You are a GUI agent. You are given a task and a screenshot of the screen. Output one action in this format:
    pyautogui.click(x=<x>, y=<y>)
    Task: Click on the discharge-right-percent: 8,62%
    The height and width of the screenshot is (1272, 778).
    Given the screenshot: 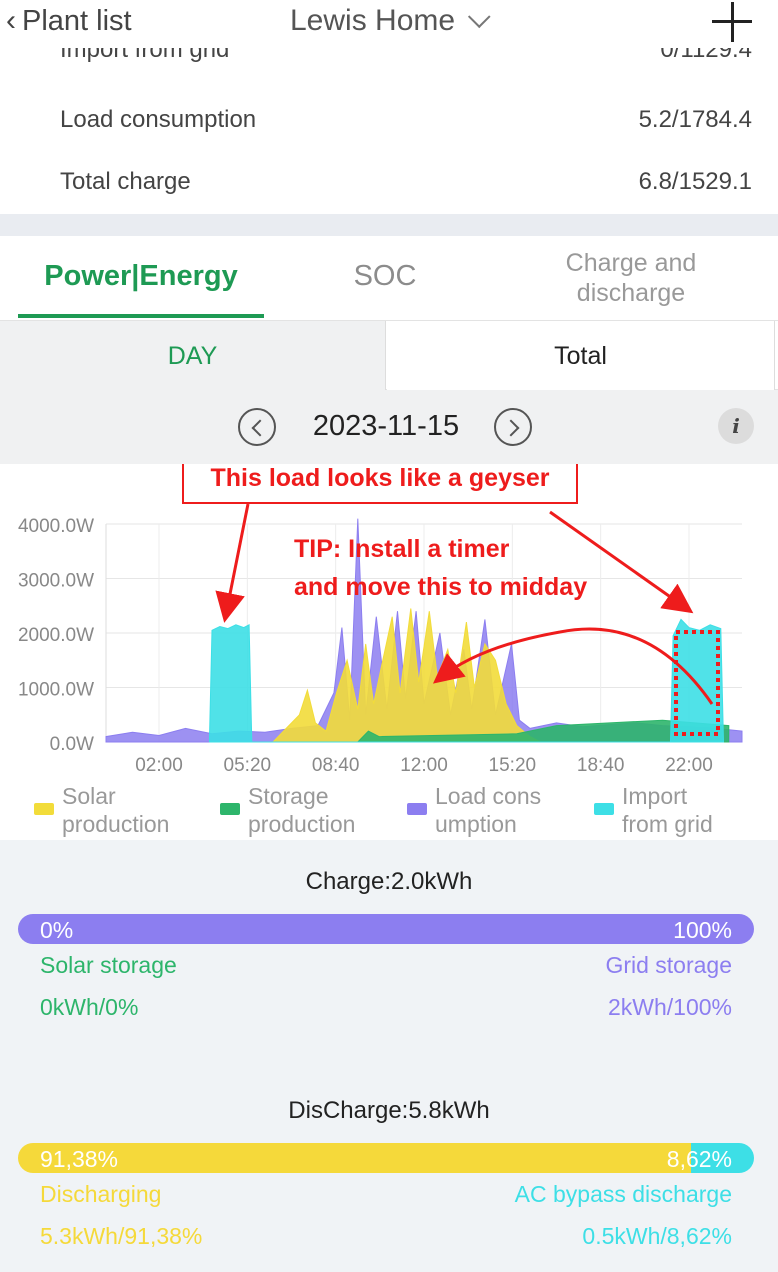 What is the action you would take?
    pyautogui.click(x=699, y=1159)
    